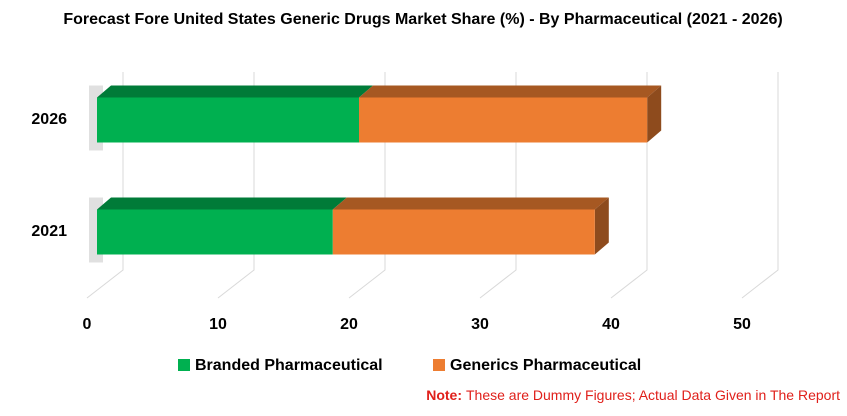 The width and height of the screenshot is (847, 416). I want to click on x-tick-label: 10, so click(218, 324).